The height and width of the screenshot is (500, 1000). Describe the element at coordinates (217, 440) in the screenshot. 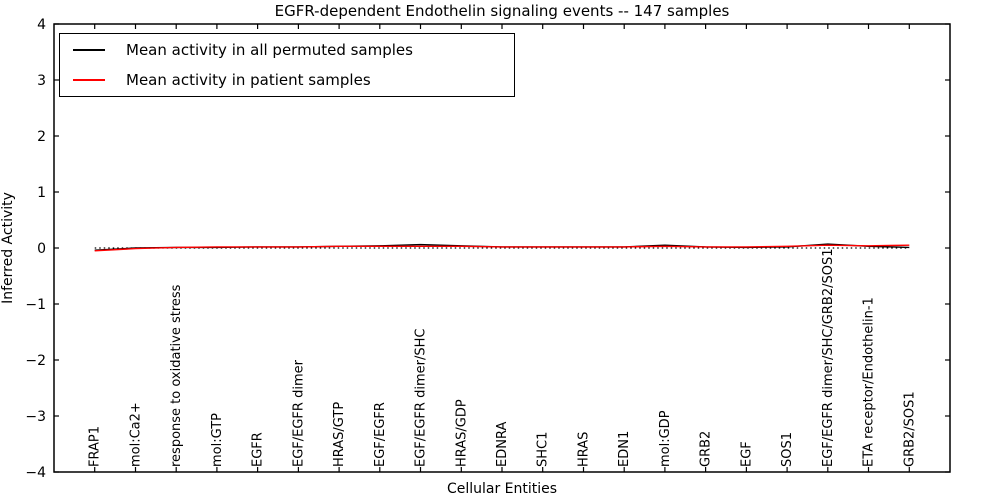

I see `x-tick-label: mol:GTP` at that location.